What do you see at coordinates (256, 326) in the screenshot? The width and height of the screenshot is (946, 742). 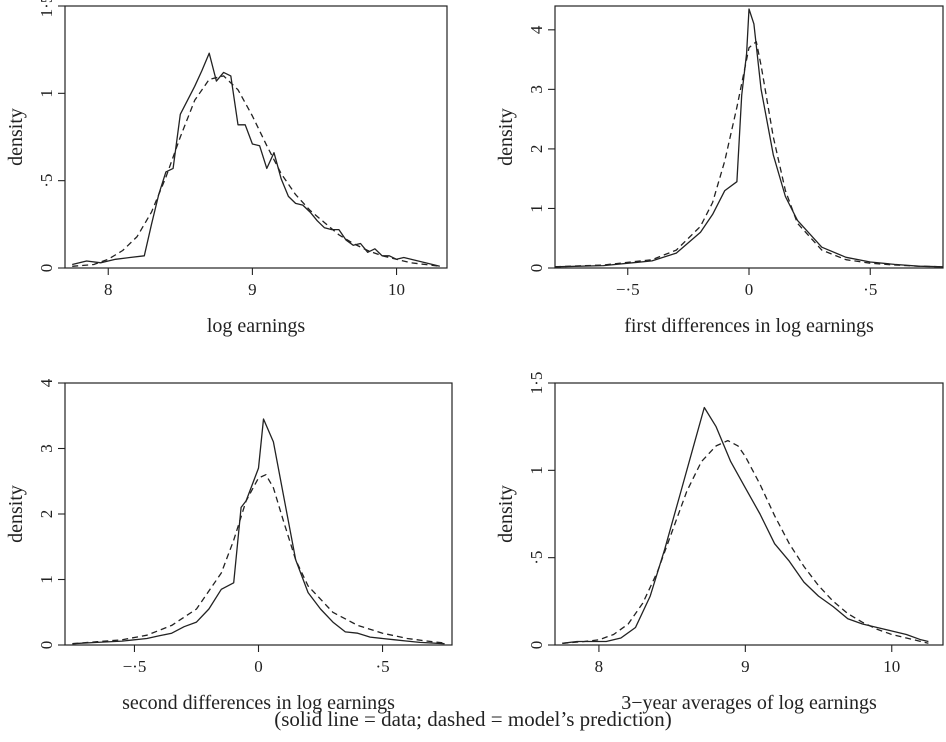 I see `x-axis-label: log earnings` at bounding box center [256, 326].